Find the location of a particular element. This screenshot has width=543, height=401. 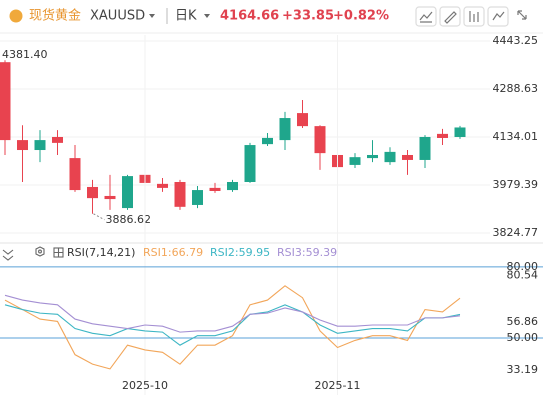

change-percent: +0.82% is located at coordinates (361, 16).